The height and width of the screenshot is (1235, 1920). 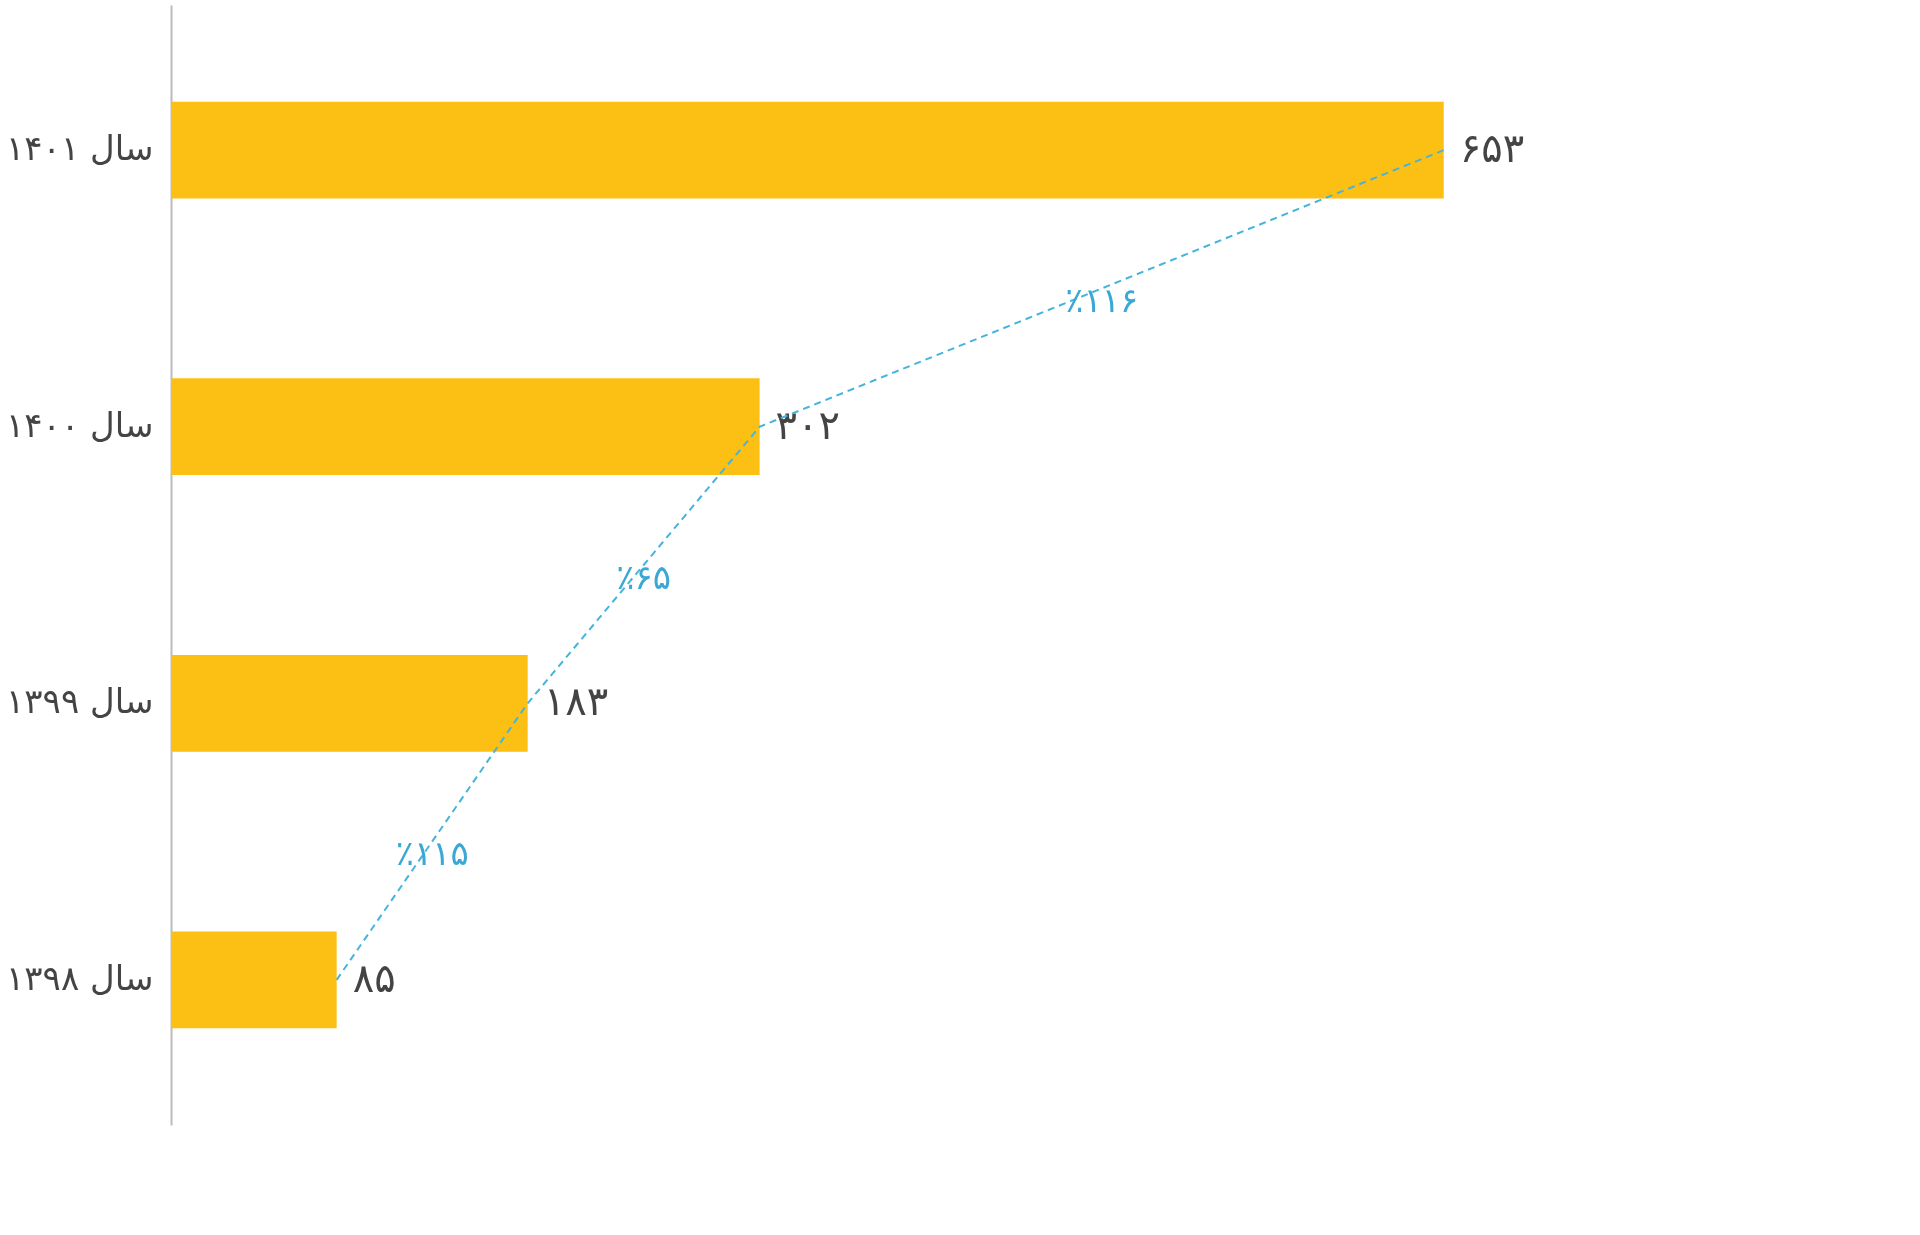 I want to click on y-tick-label: سال ۱۳۹۹, so click(x=80, y=701).